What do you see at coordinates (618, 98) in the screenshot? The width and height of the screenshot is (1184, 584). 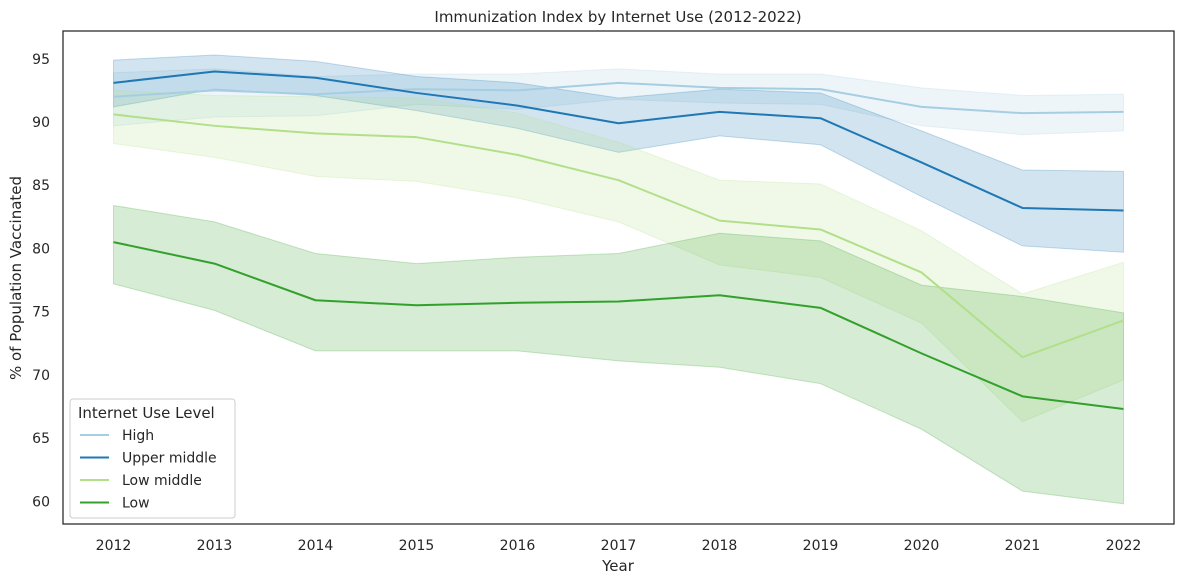 I see `series-line-high` at bounding box center [618, 98].